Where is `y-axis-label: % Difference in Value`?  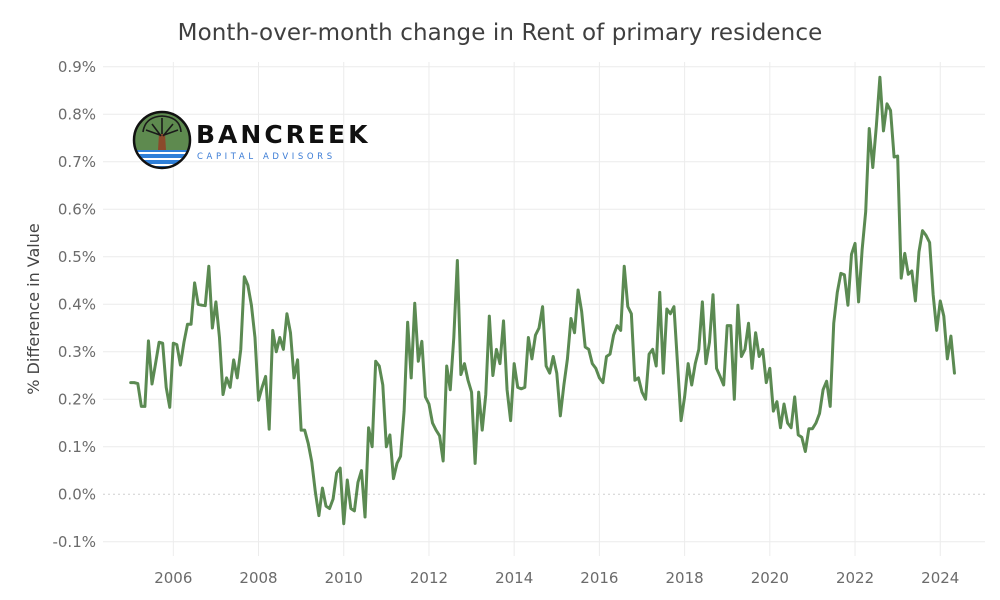 y-axis-label: % Difference in Value is located at coordinates (33, 308).